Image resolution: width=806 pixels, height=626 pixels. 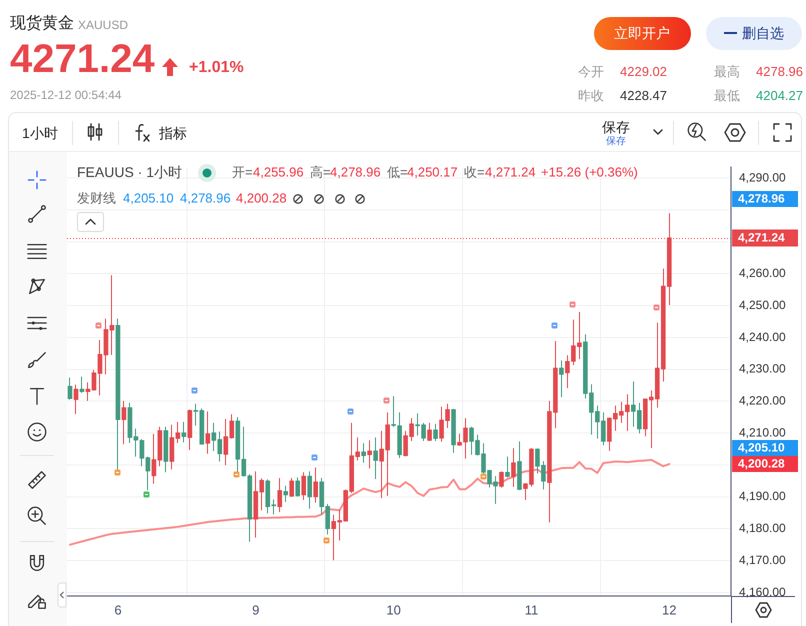 I want to click on annotation: FEAUUS · 1小时, so click(x=129, y=172).